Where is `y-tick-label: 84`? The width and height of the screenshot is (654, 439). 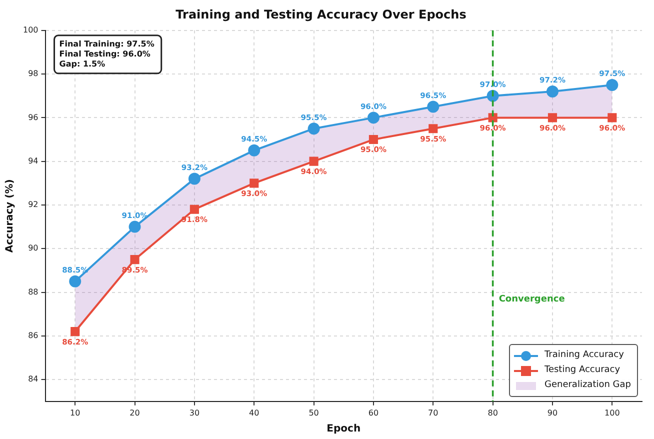 y-tick-label: 84 is located at coordinates (33, 379).